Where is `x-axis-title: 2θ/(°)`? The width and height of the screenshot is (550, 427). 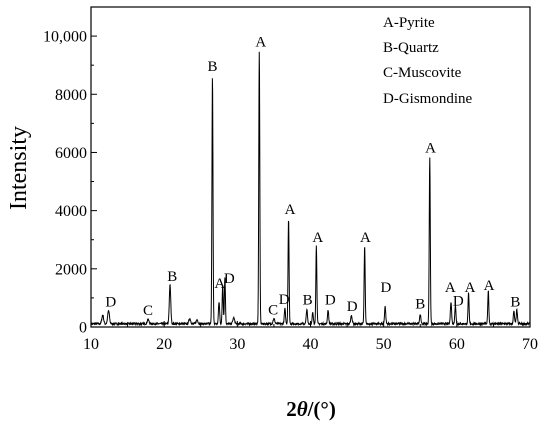 x-axis-title: 2θ/(°) is located at coordinates (311, 409).